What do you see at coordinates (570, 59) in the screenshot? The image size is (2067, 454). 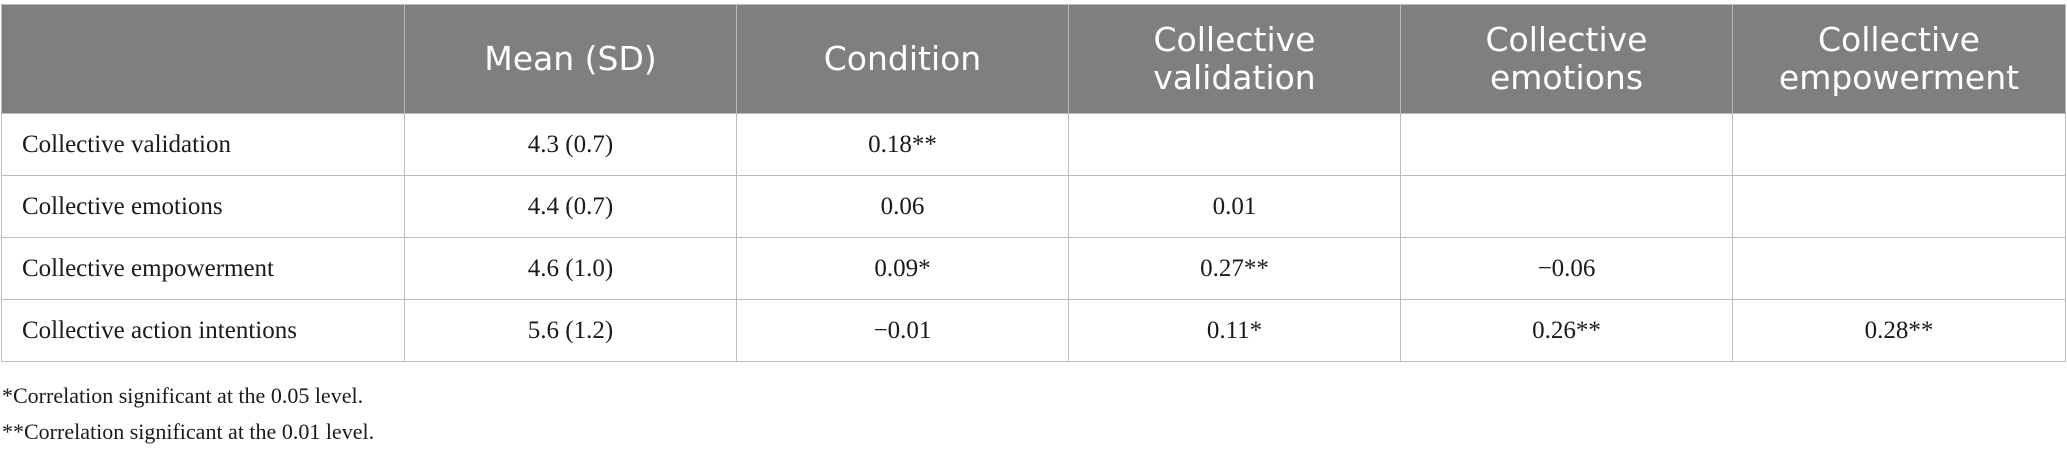 I see `header-cell-mean-sd: Mean (SD)` at bounding box center [570, 59].